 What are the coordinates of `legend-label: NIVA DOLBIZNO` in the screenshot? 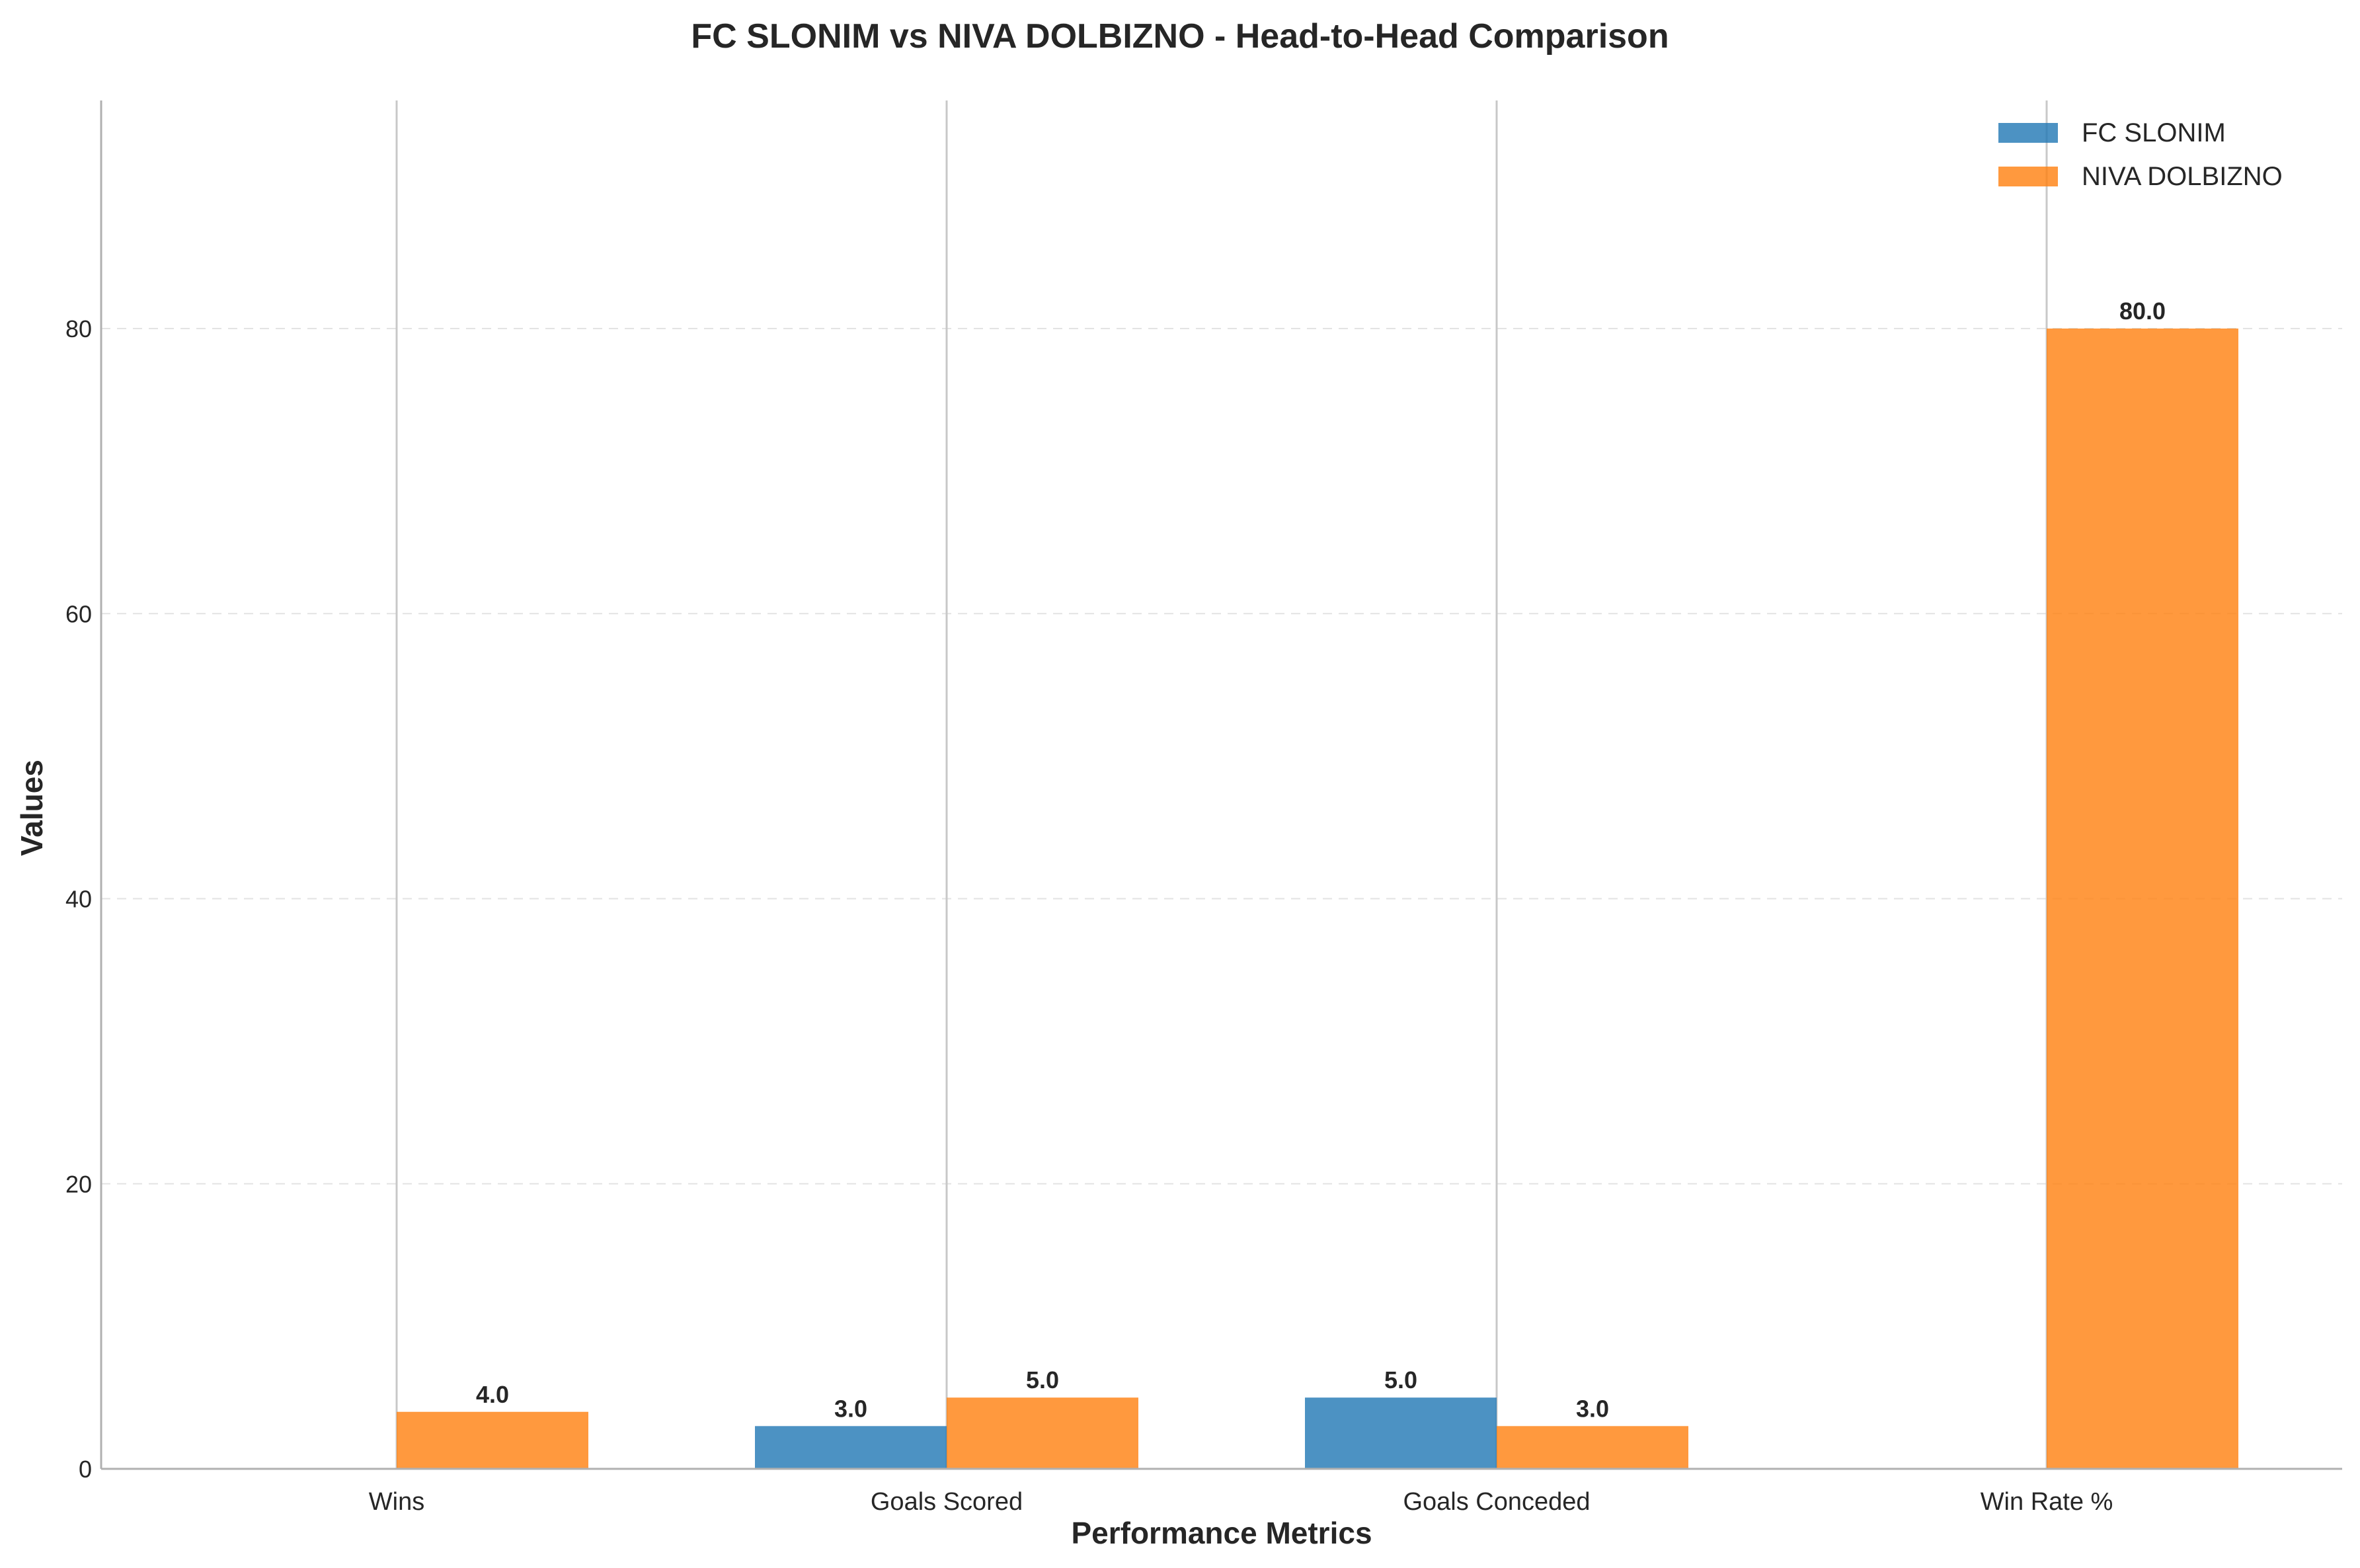 It's located at (2182, 176).